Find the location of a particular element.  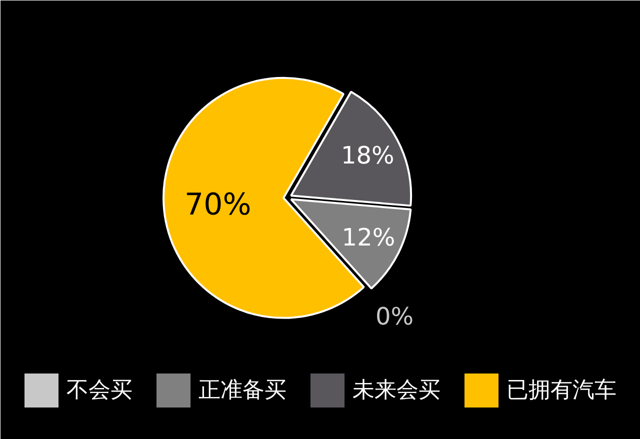

legend-label: 正准备买 is located at coordinates (242, 390).